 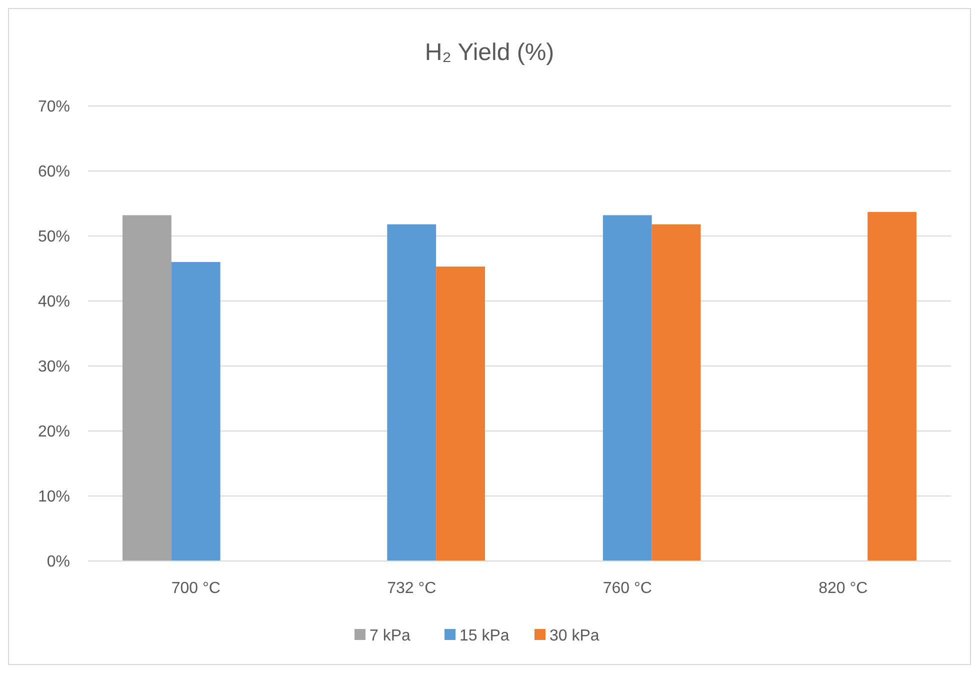 I want to click on legend-label: 7 kPa, so click(x=390, y=636).